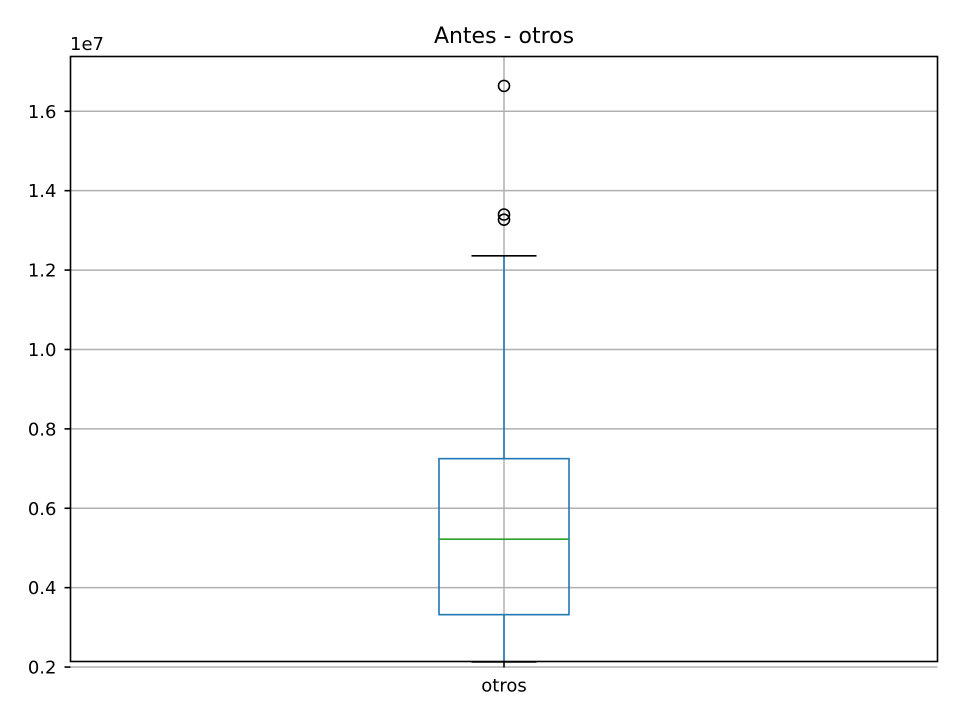  Describe the element at coordinates (42, 112) in the screenshot. I see `y-tick-label: 1.6` at that location.